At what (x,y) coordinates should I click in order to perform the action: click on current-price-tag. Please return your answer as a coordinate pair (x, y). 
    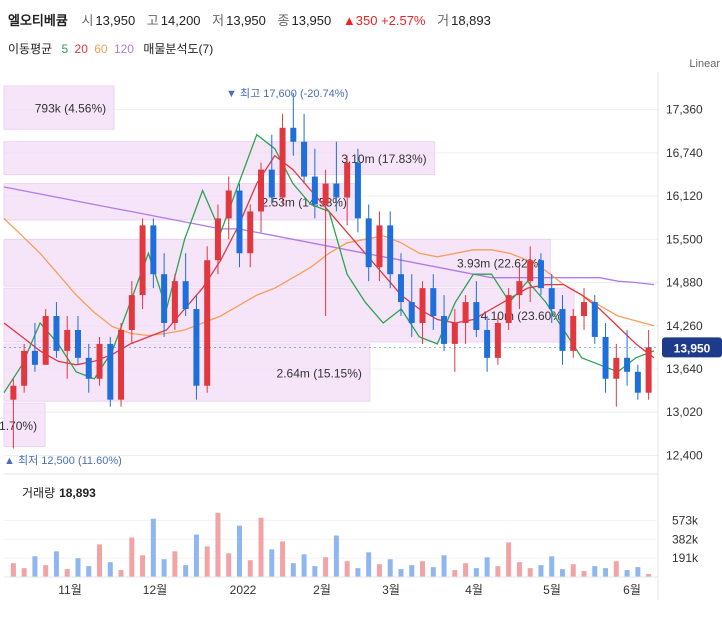
    Looking at the image, I should click on (692, 347).